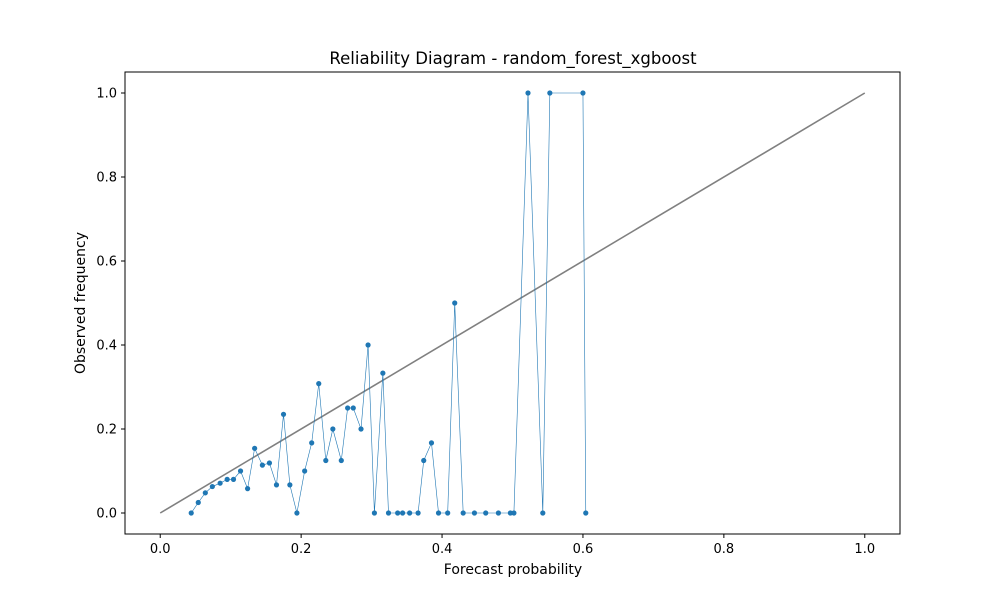 The height and width of the screenshot is (600, 1000). I want to click on y-tick-label: 1.0, so click(106, 94).